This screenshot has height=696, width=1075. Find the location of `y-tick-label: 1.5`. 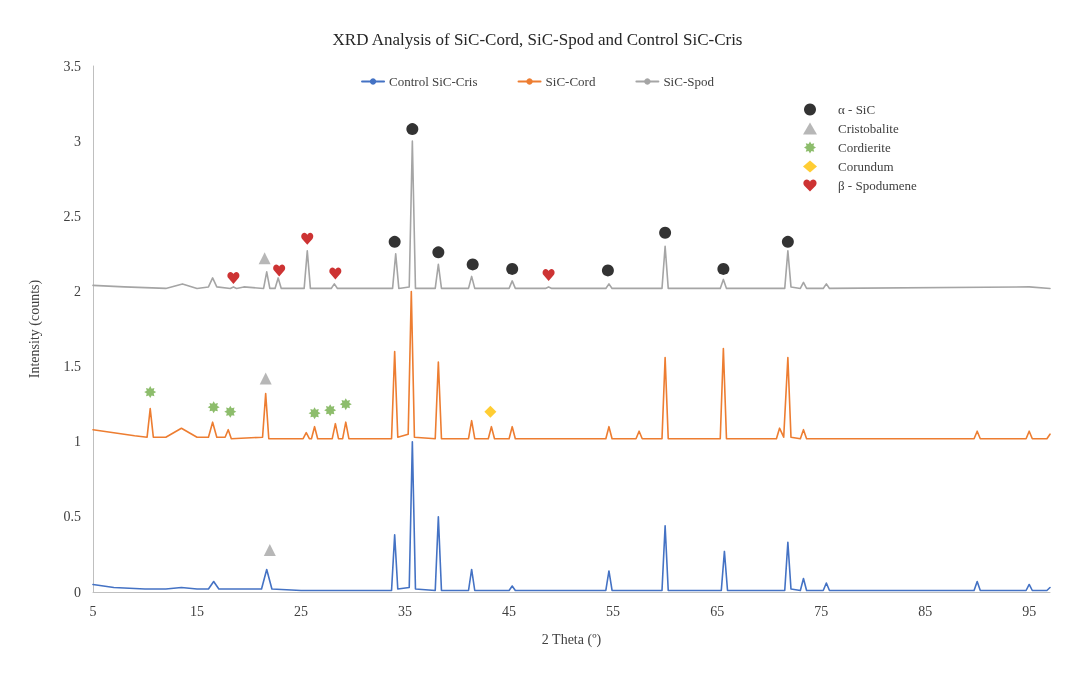

y-tick-label: 1.5 is located at coordinates (72, 367).